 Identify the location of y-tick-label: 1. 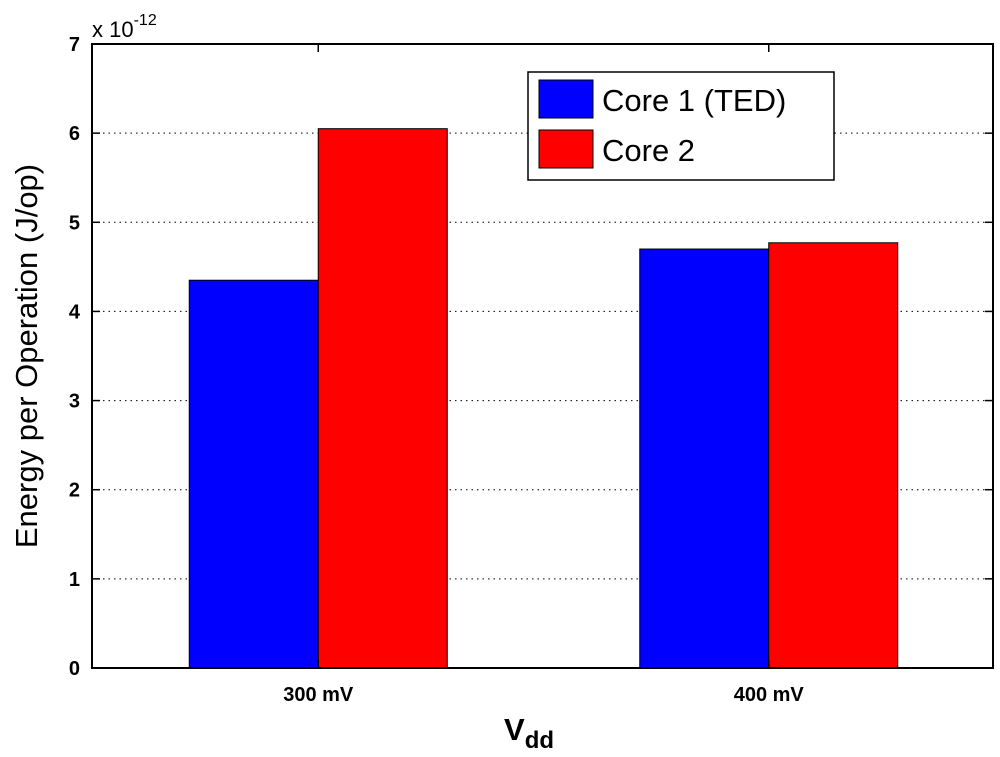
(74, 580).